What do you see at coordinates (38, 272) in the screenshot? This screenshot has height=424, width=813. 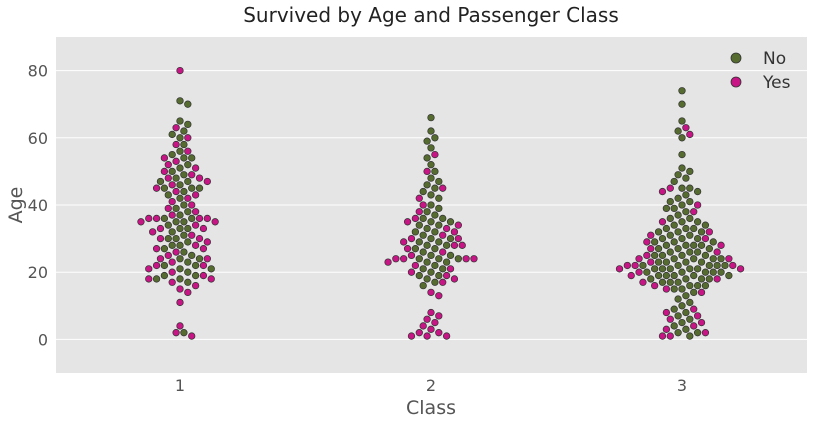 I see `y-tick-label: 20` at bounding box center [38, 272].